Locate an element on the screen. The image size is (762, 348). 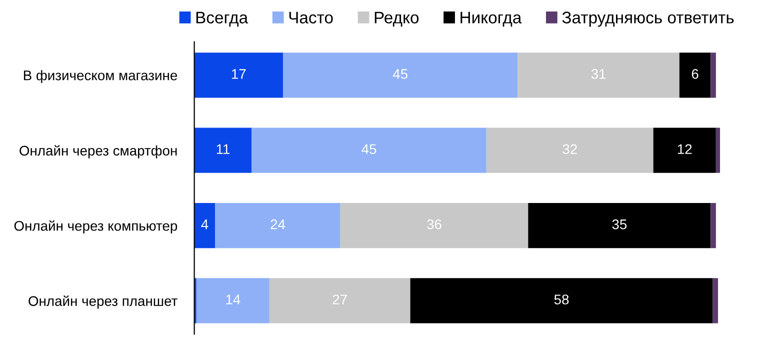
legend-label: Никогда is located at coordinates (491, 19).